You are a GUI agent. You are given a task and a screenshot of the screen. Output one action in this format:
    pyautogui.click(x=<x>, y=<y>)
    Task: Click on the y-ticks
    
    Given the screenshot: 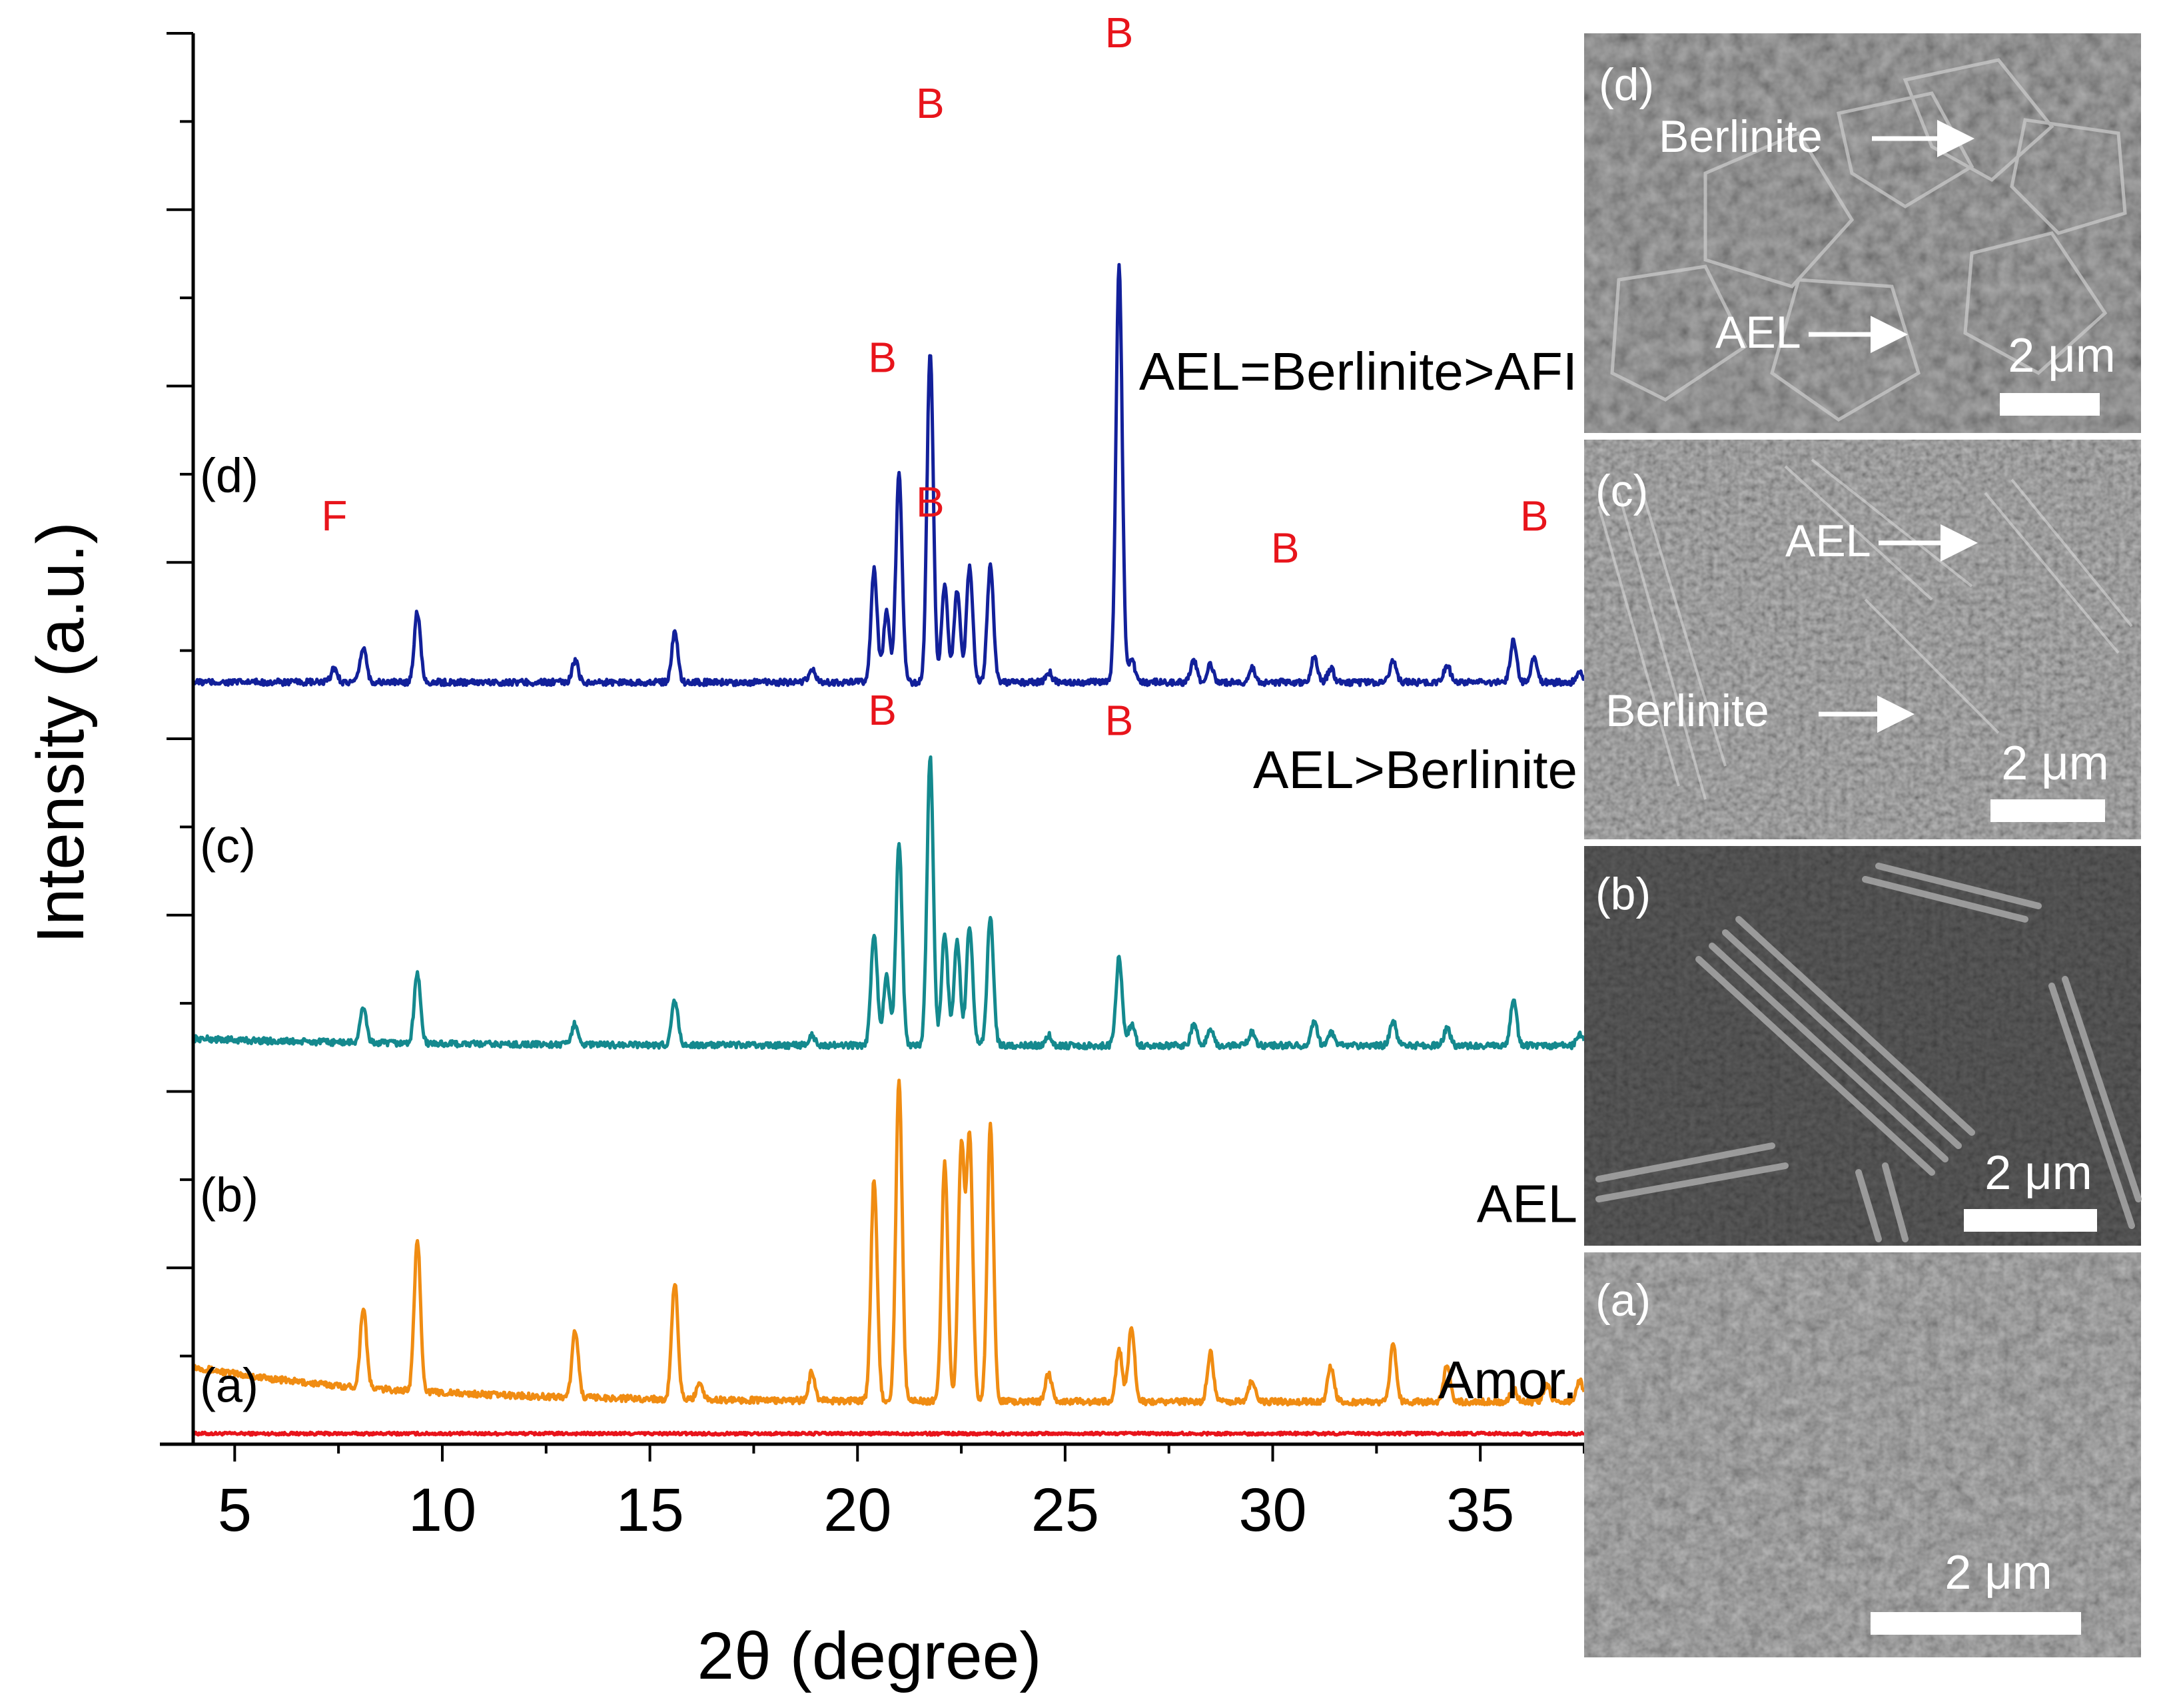 What is the action you would take?
    pyautogui.click(x=180, y=739)
    